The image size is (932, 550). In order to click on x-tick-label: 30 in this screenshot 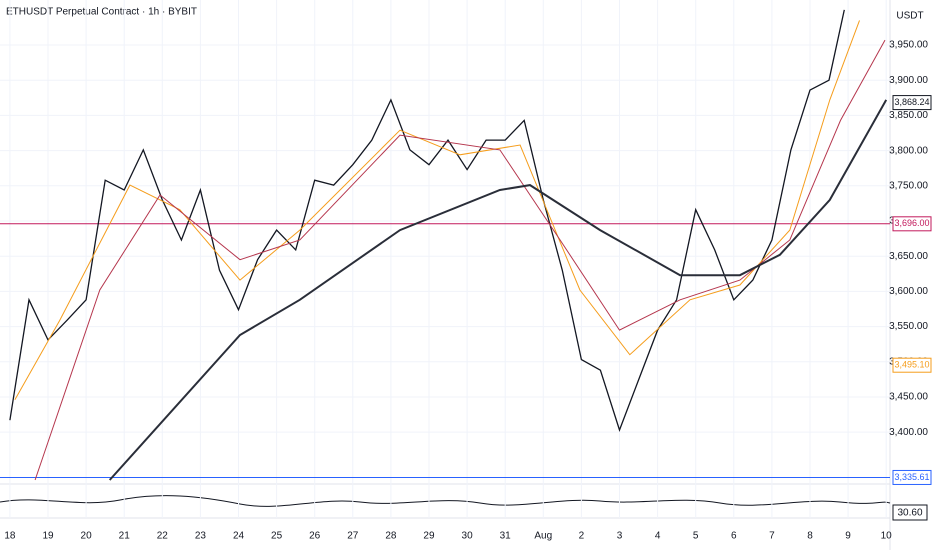, I will do `click(468, 536)`.